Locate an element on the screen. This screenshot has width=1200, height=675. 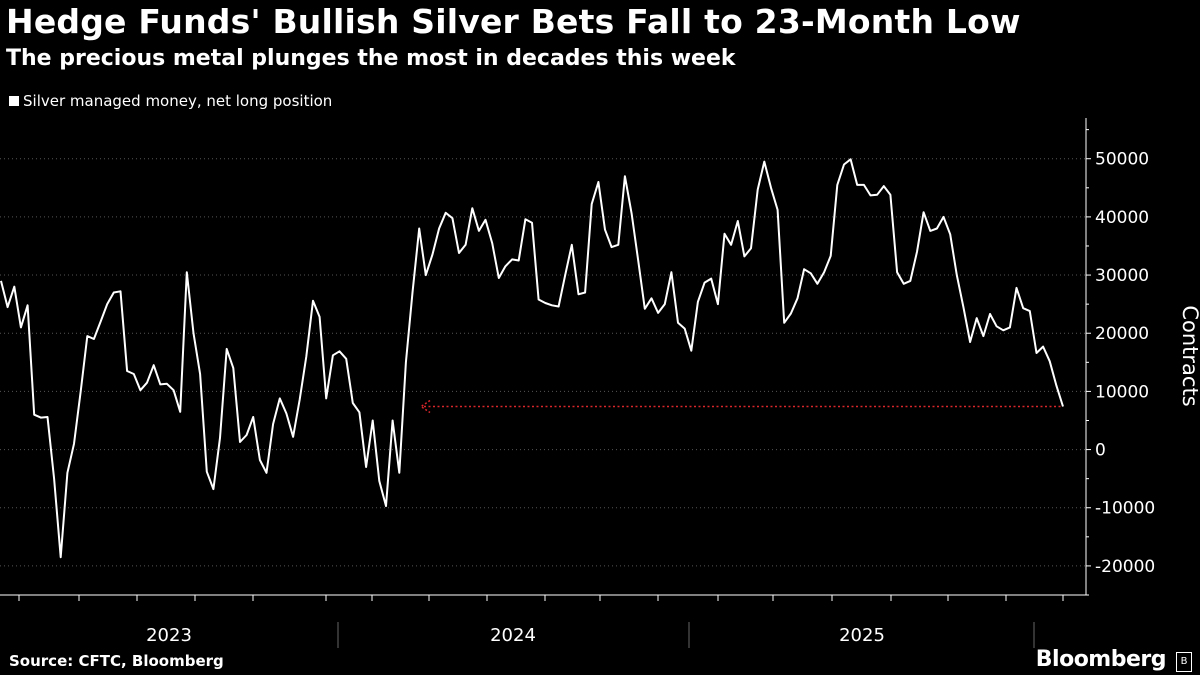
legend-label: Silver managed money, net long position is located at coordinates (178, 101).